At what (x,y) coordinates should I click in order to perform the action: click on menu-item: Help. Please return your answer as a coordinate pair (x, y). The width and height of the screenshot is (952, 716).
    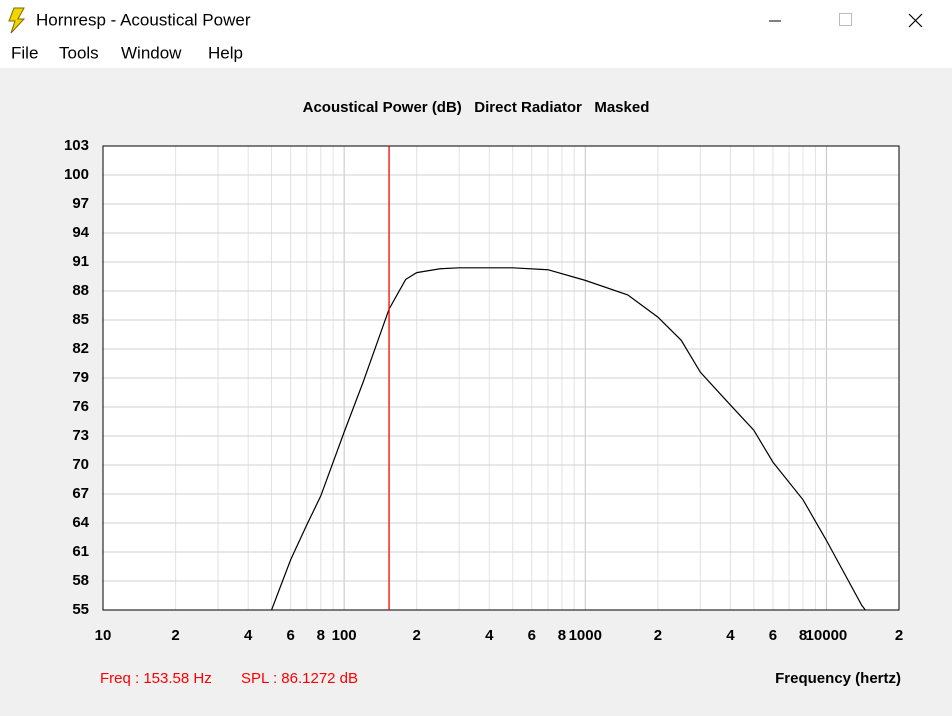
    Looking at the image, I should click on (225, 52).